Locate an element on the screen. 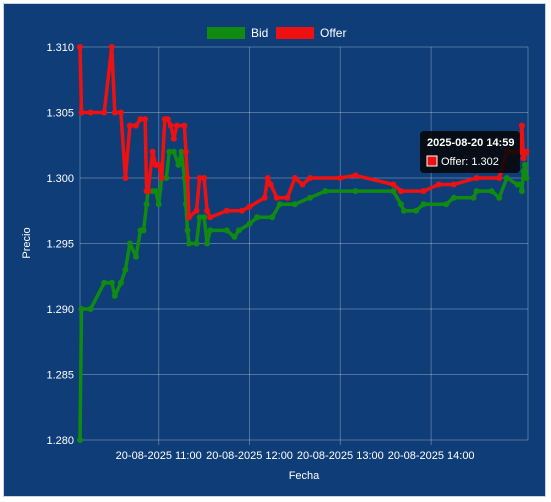 The image size is (551, 502). y-tick-label: 1.285 is located at coordinates (60, 376).